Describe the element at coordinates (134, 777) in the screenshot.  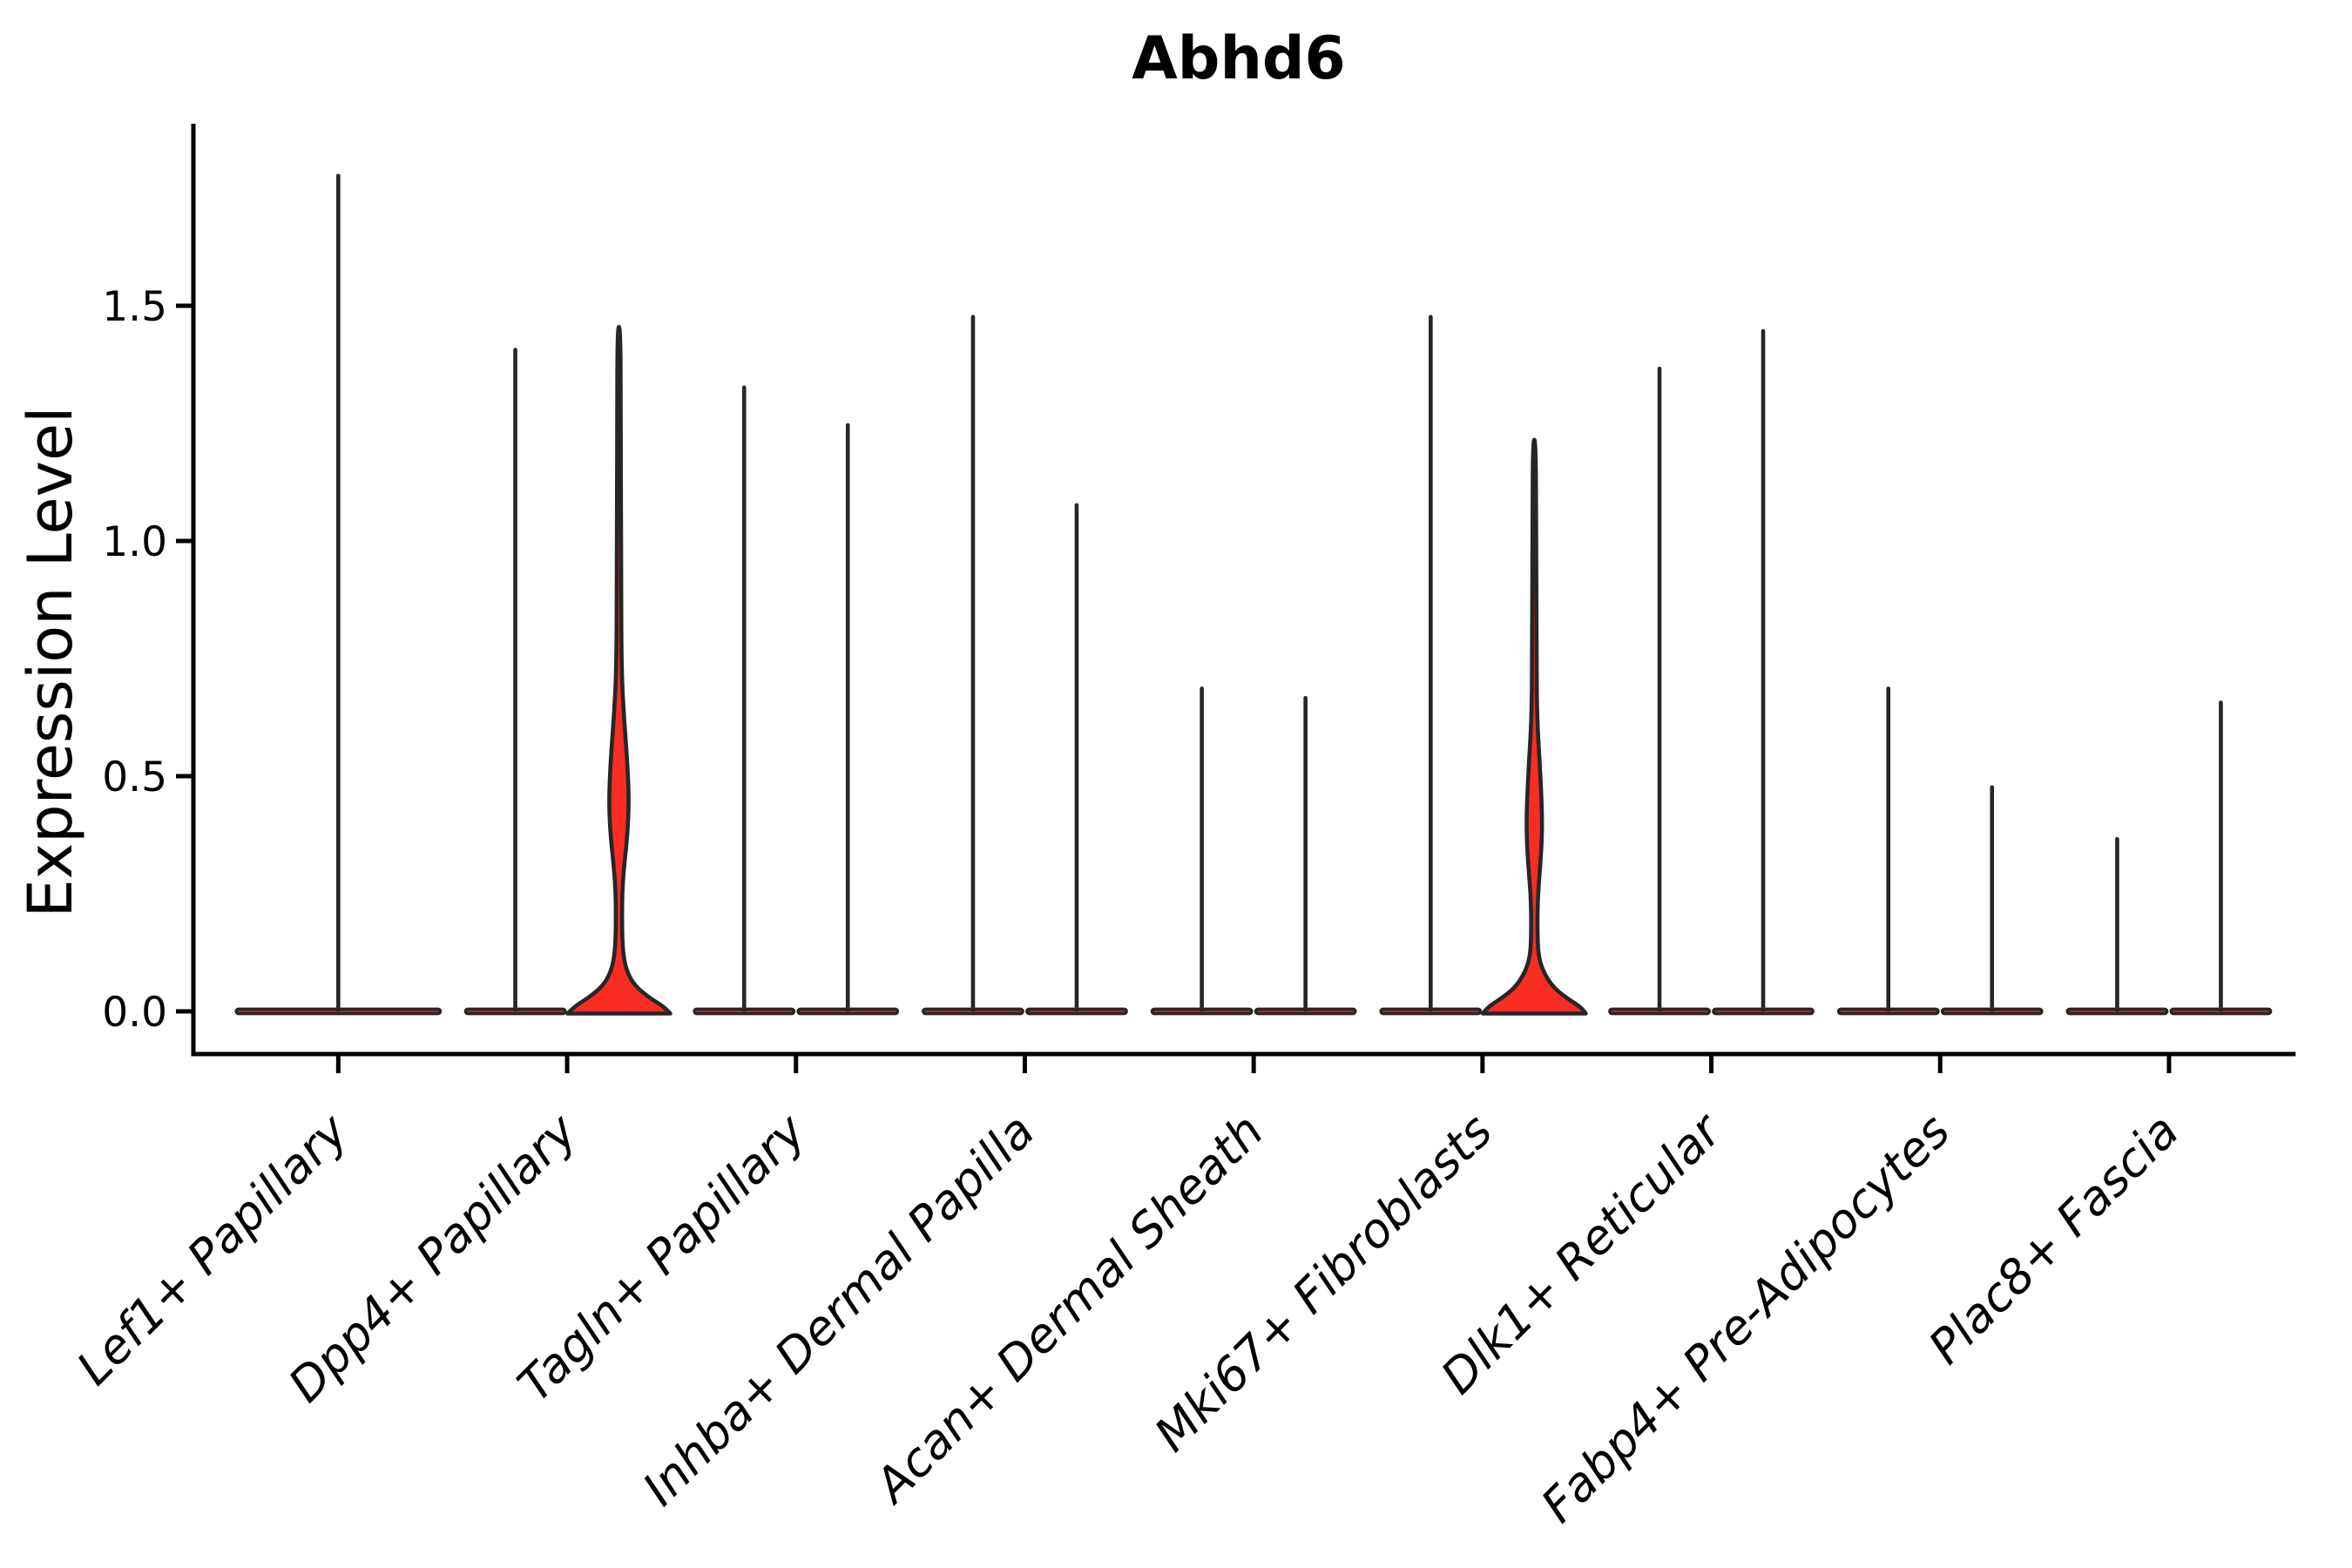
I see `y-tick-label: 0.5` at that location.